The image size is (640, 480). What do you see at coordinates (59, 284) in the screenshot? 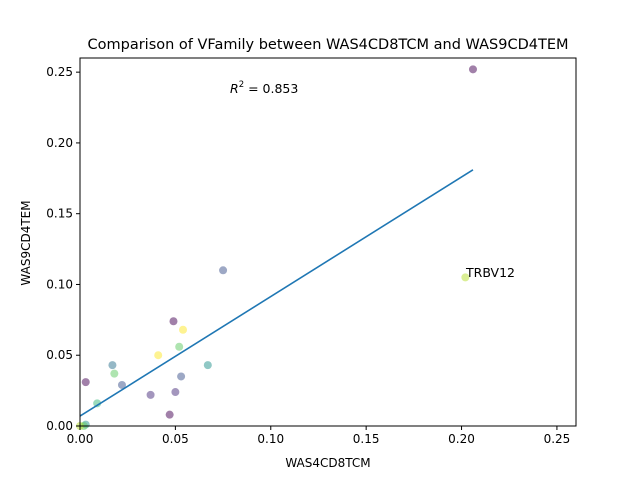
I see `y-tick-label-2: 0.10` at bounding box center [59, 284].